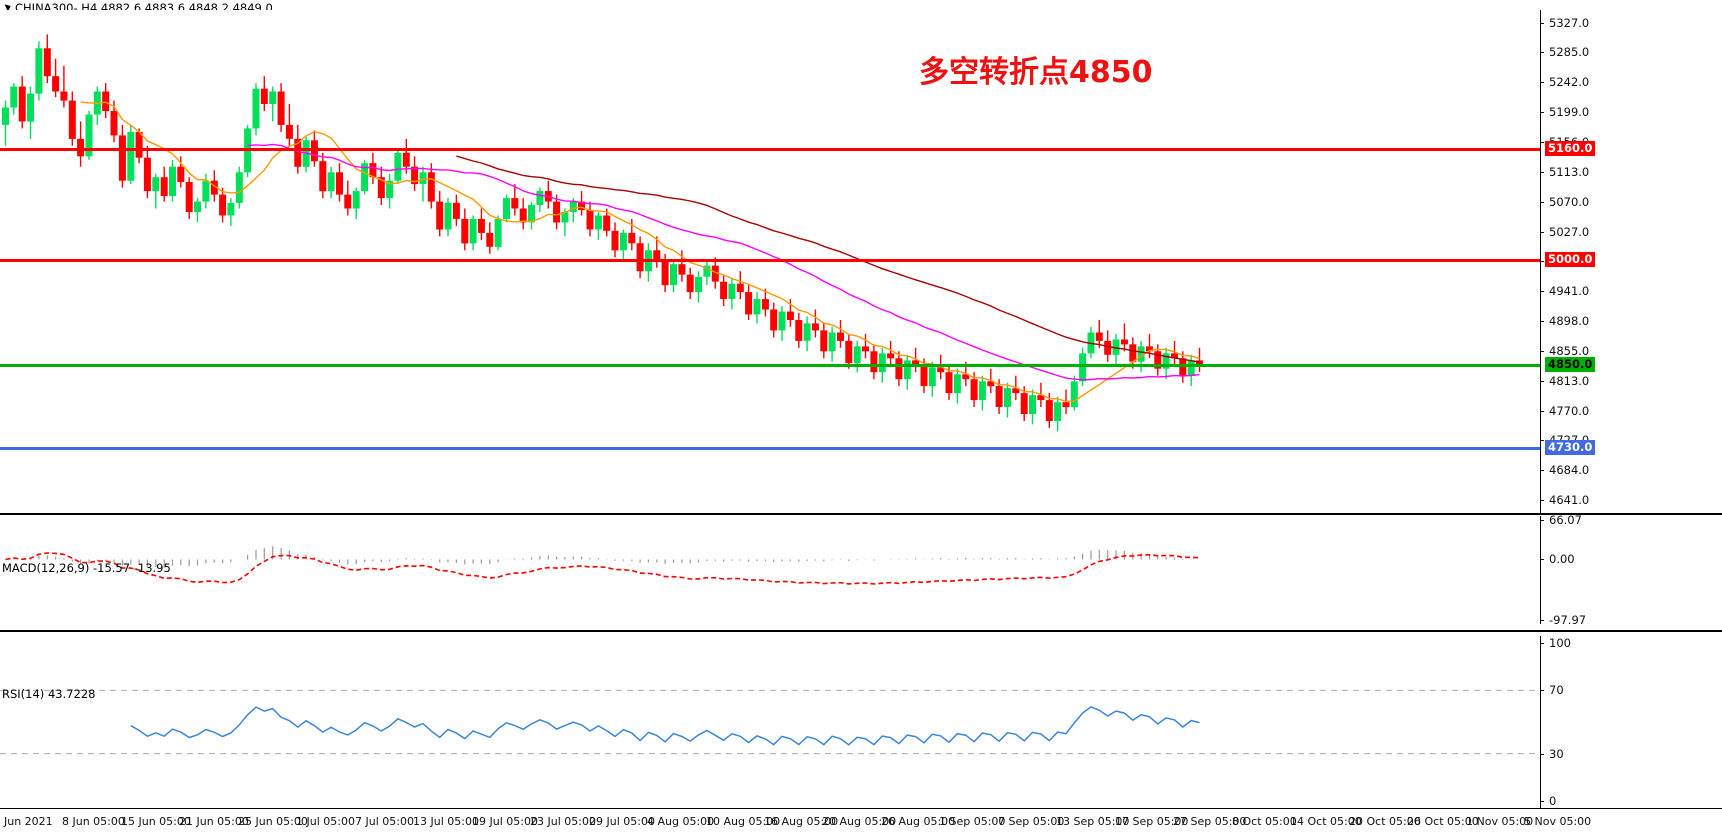  Describe the element at coordinates (801, 821) in the screenshot. I see `time-axis-label: 16 Aug 05:00` at that location.